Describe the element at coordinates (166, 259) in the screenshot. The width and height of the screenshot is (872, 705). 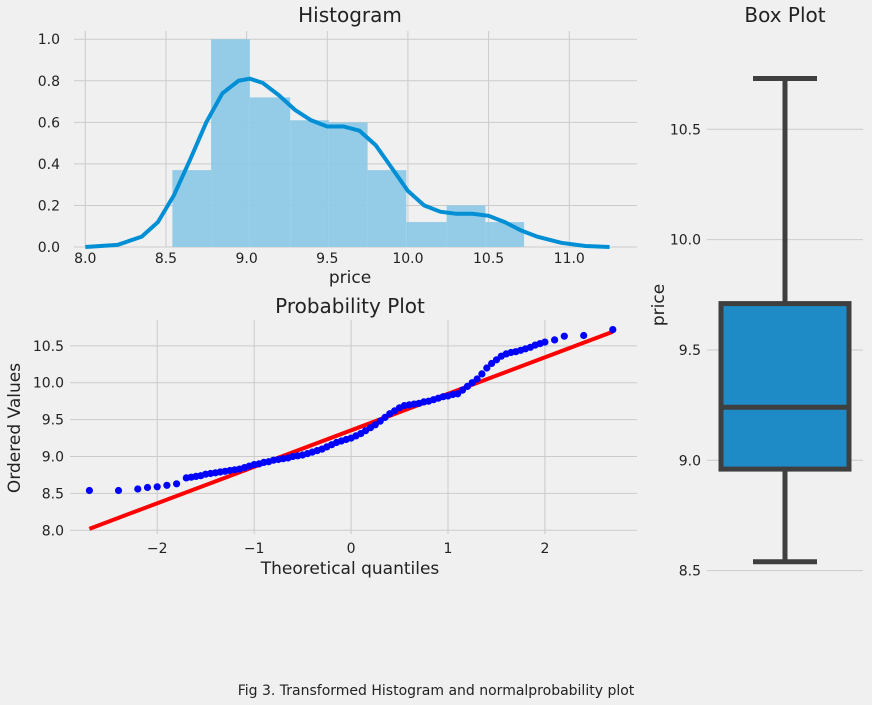
I see `histogram-x-tick: 8.5` at that location.